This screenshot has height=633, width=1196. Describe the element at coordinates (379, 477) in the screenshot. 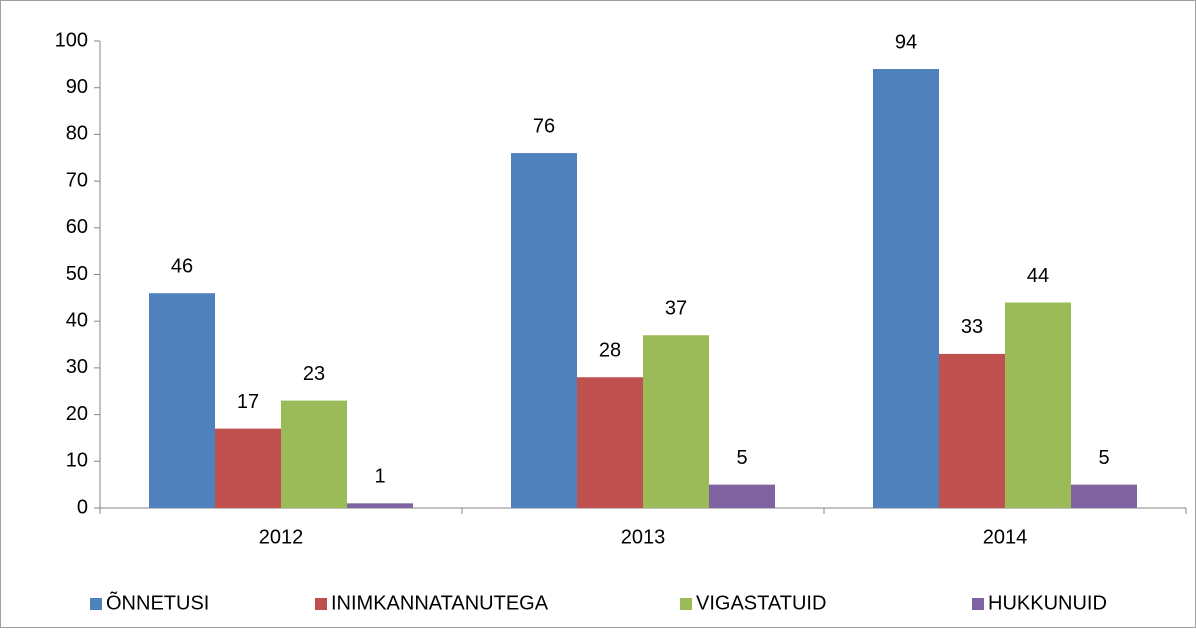

I see `data-label: 1` at that location.